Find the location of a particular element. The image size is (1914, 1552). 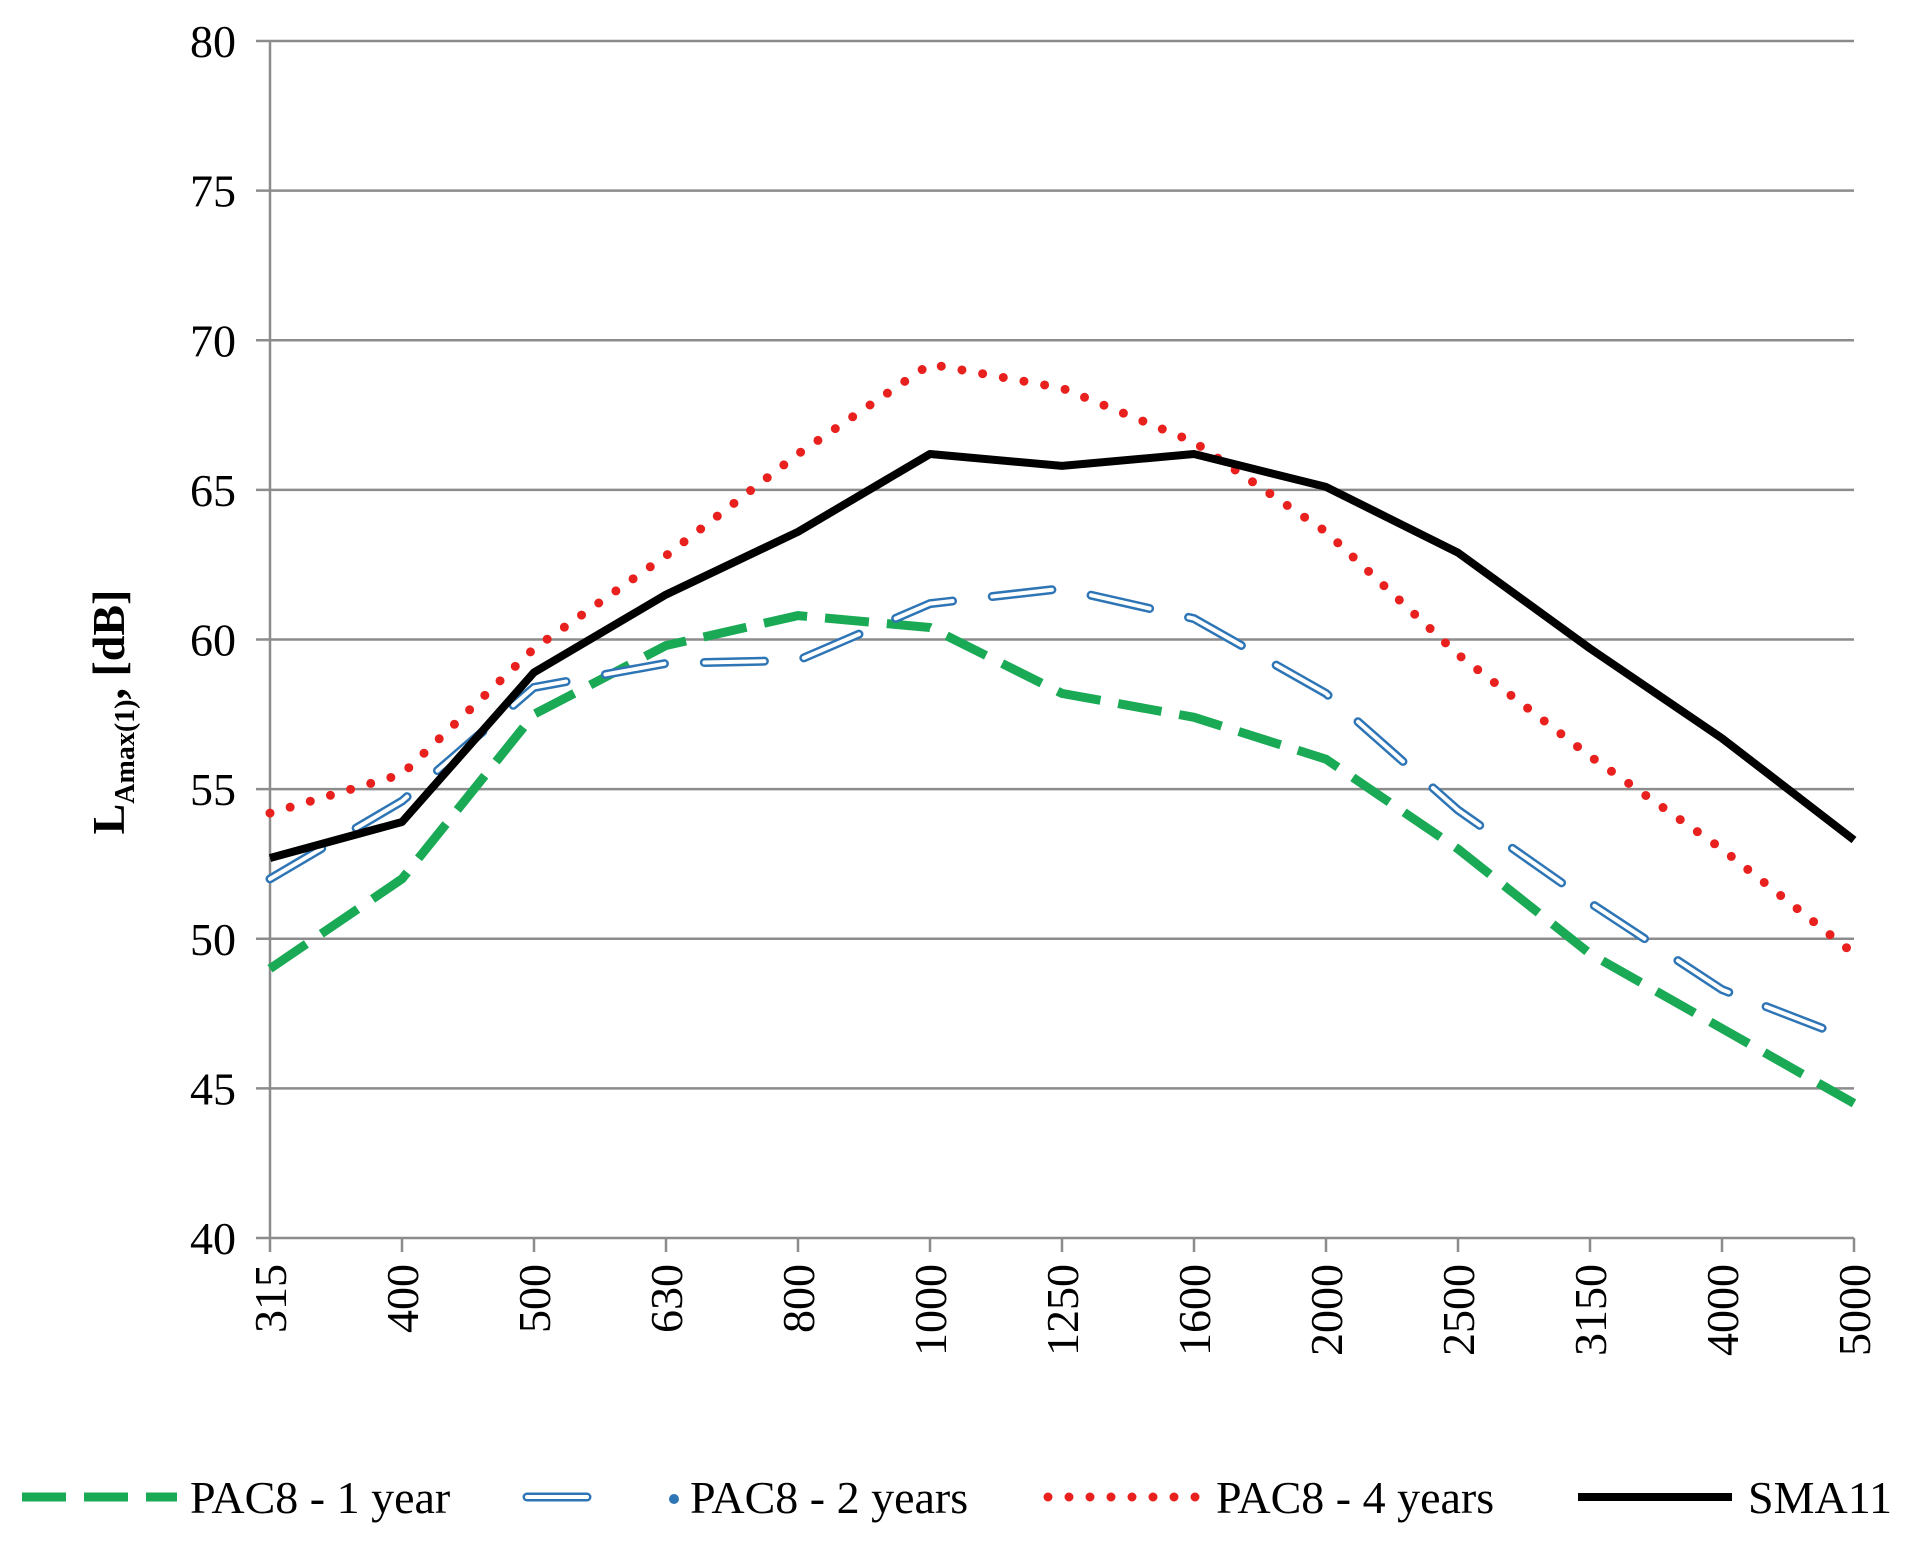

legend-label: SMA11 is located at coordinates (1820, 1497).